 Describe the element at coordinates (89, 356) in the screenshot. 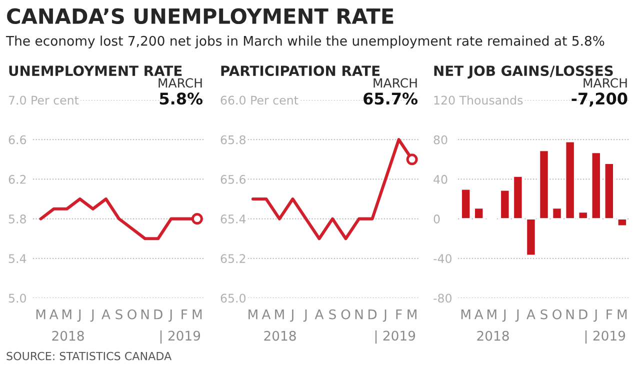

I see `source-note: SOURCE: STATISTICS CANADA` at that location.